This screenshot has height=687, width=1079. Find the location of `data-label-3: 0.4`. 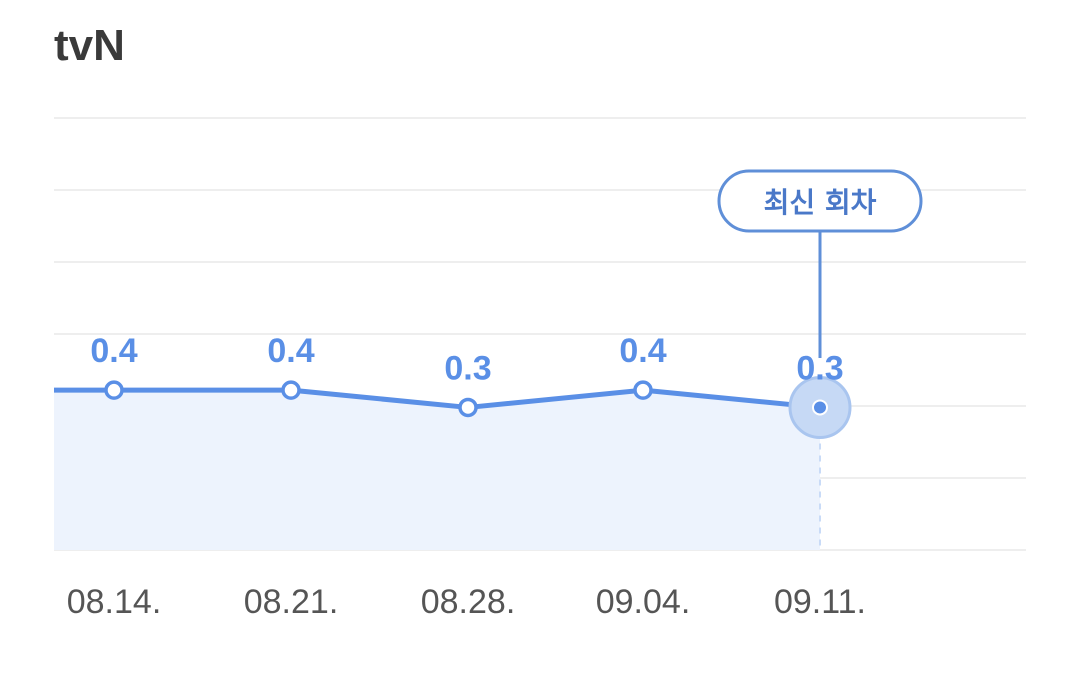

data-label-3: 0.4 is located at coordinates (642, 351).